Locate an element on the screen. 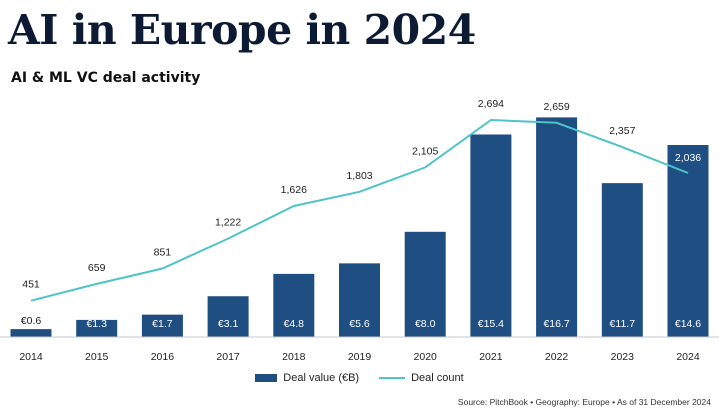 The height and width of the screenshot is (414, 719). bar-2023 is located at coordinates (622, 260).